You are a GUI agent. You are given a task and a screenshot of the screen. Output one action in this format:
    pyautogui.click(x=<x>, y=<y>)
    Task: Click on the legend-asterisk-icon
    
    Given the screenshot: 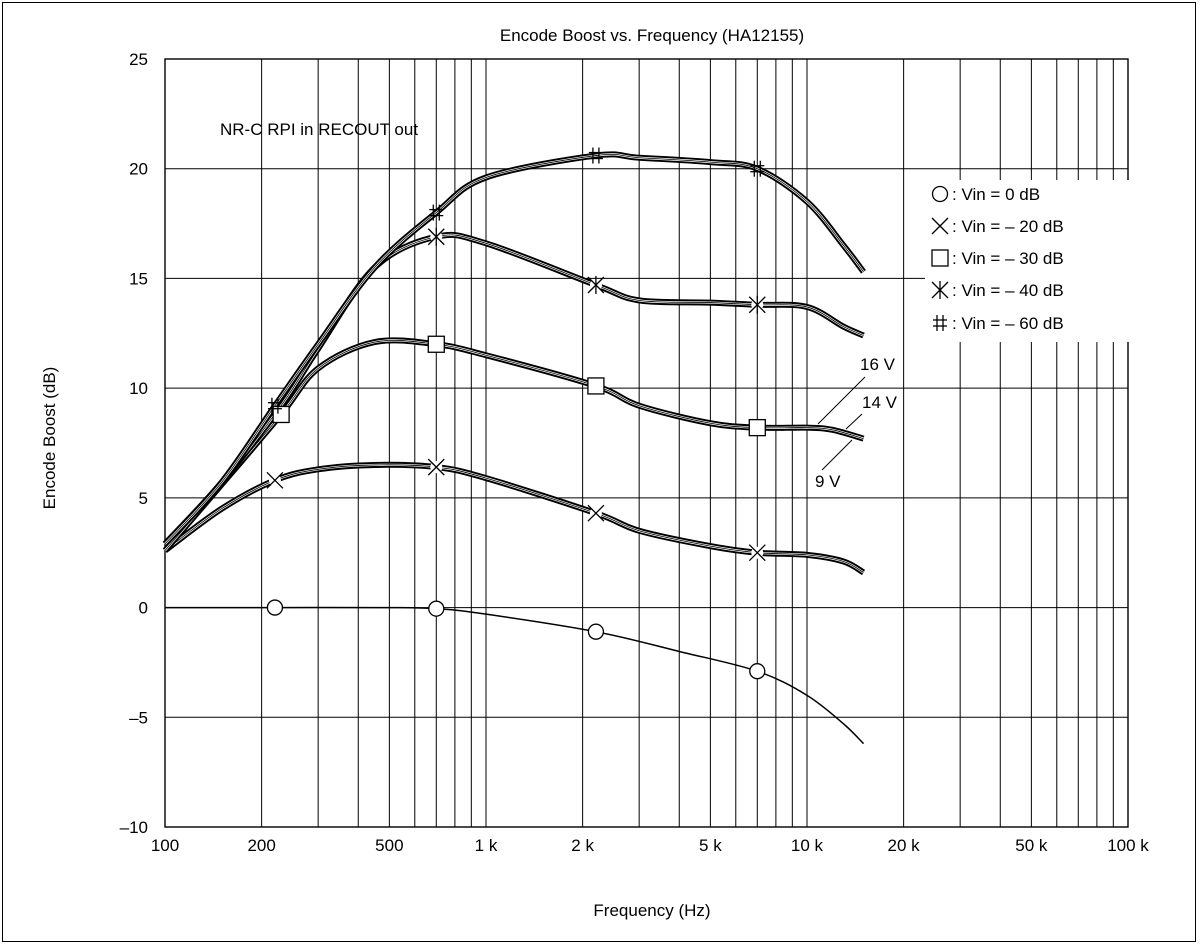 What is the action you would take?
    pyautogui.click(x=940, y=290)
    